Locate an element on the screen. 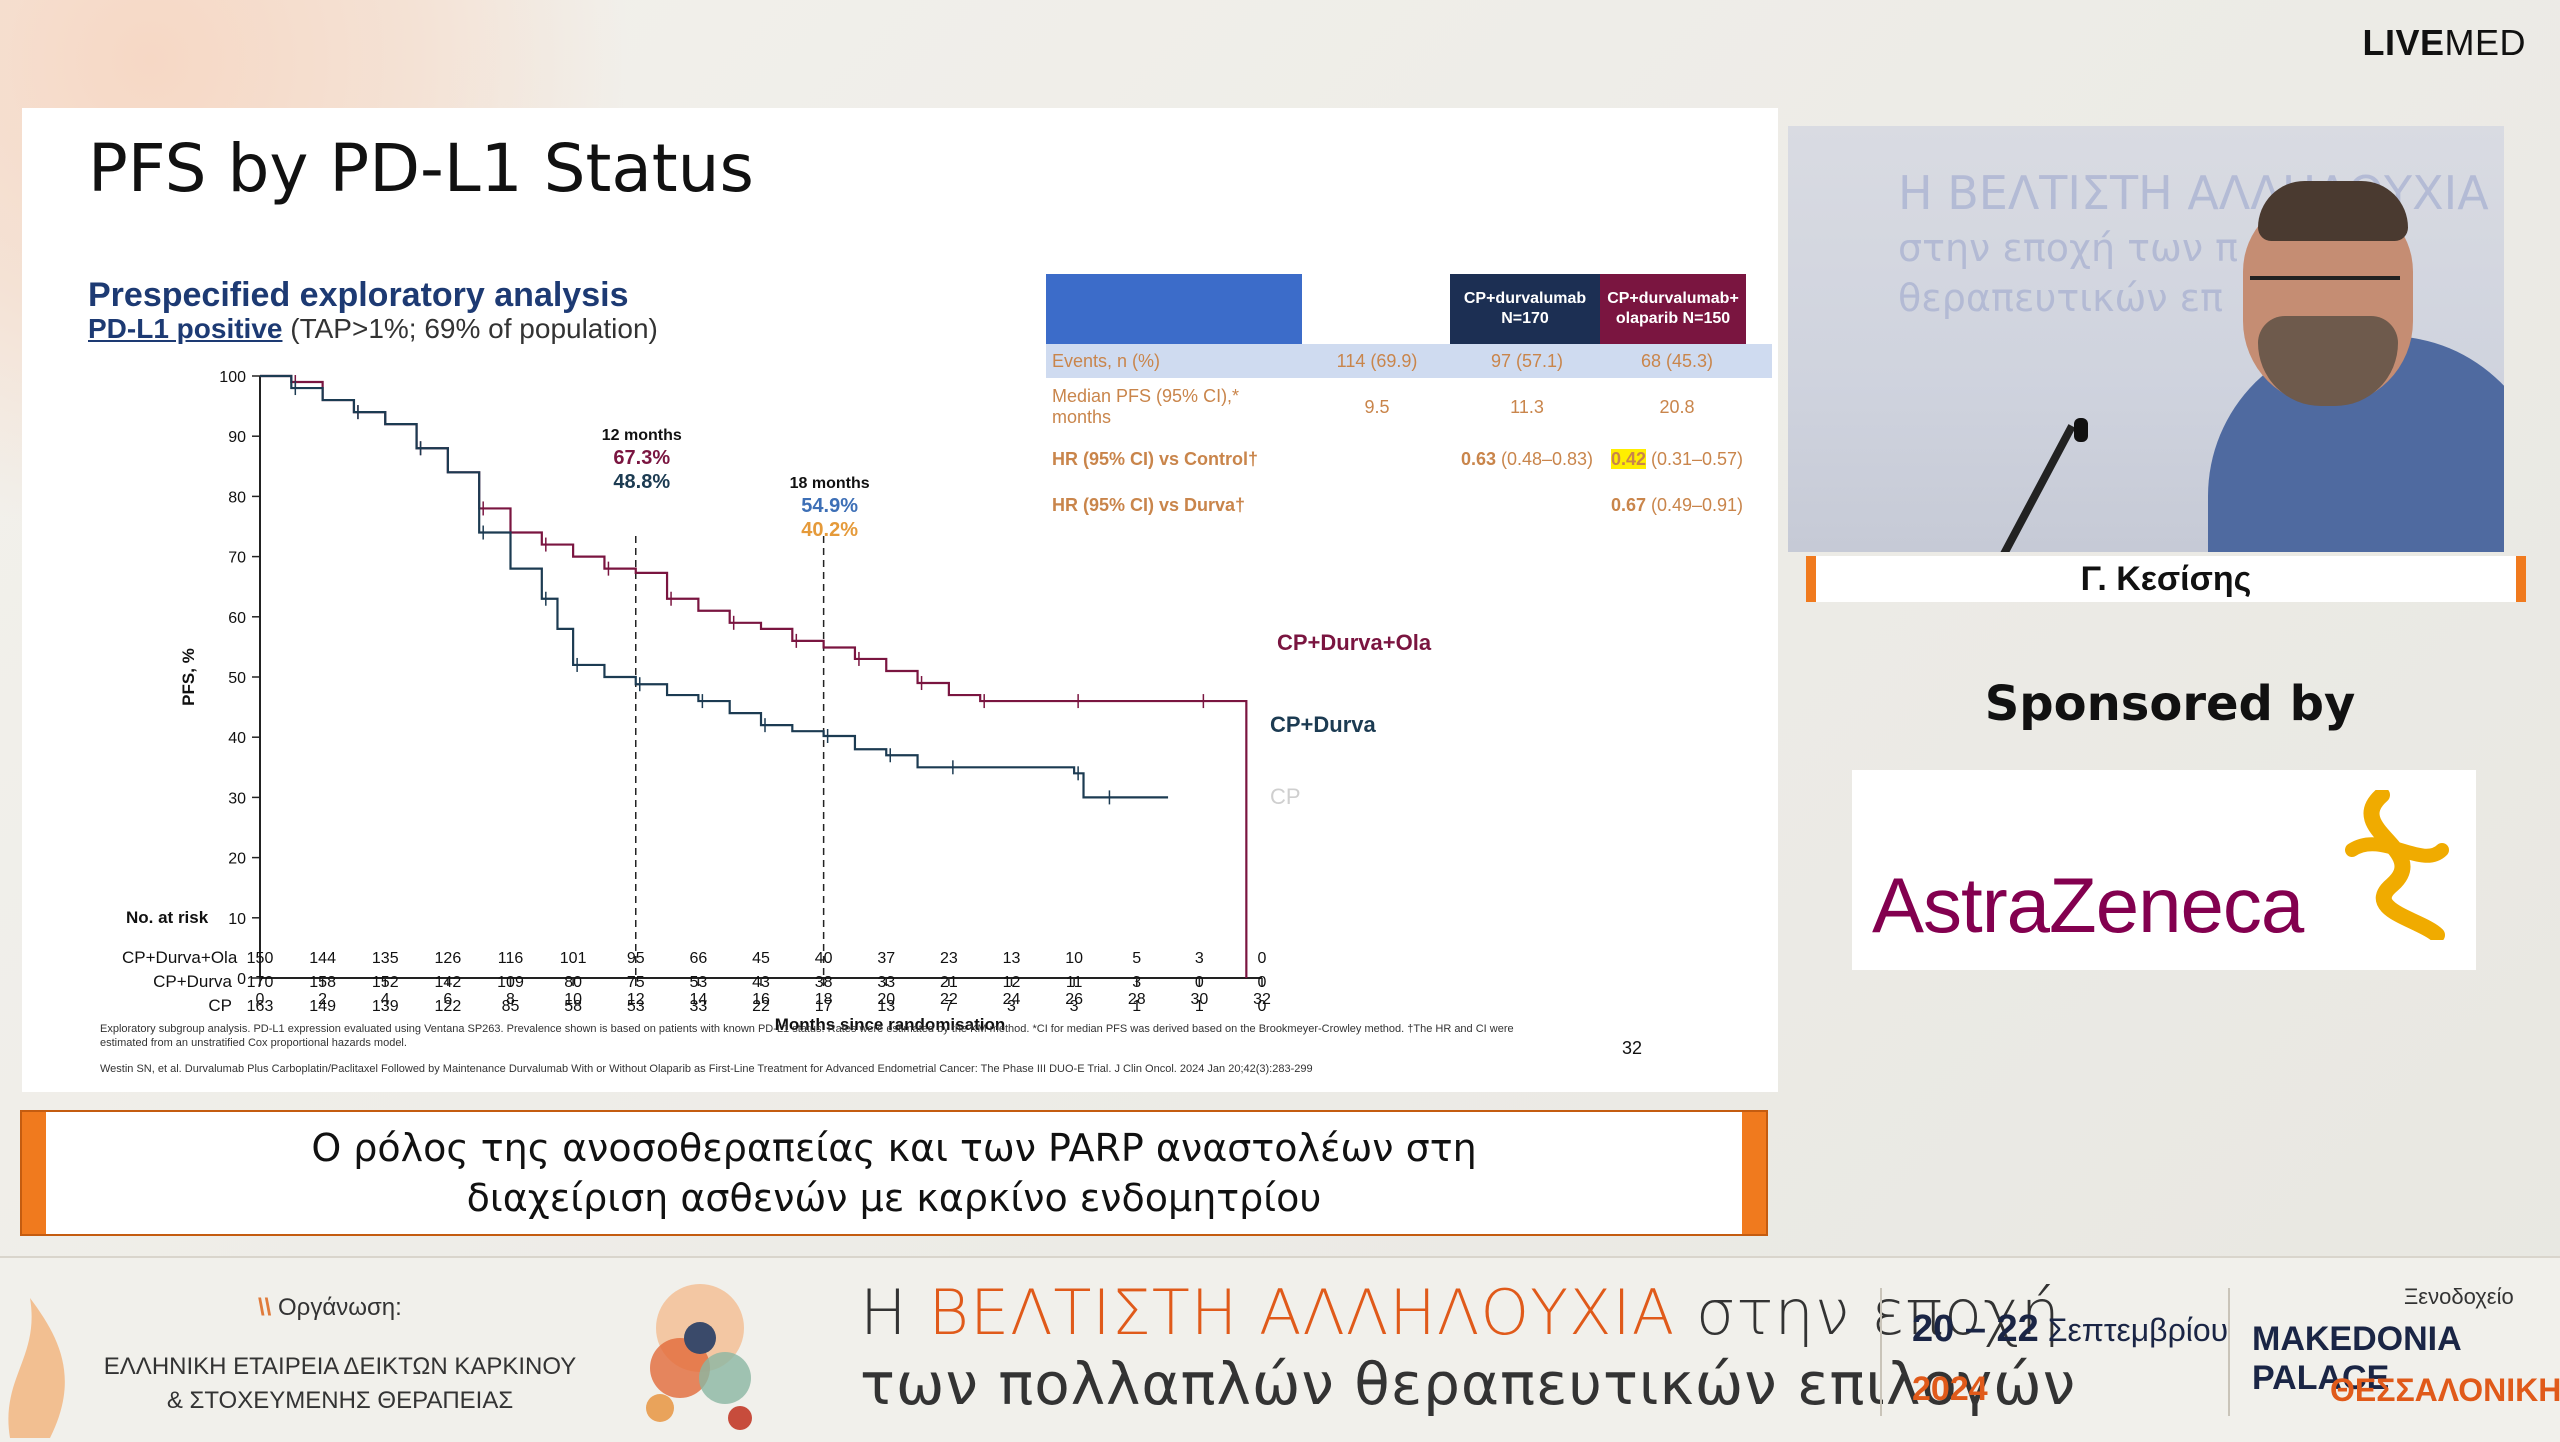  astrazeneca-symbol-icon is located at coordinates (2397, 865).